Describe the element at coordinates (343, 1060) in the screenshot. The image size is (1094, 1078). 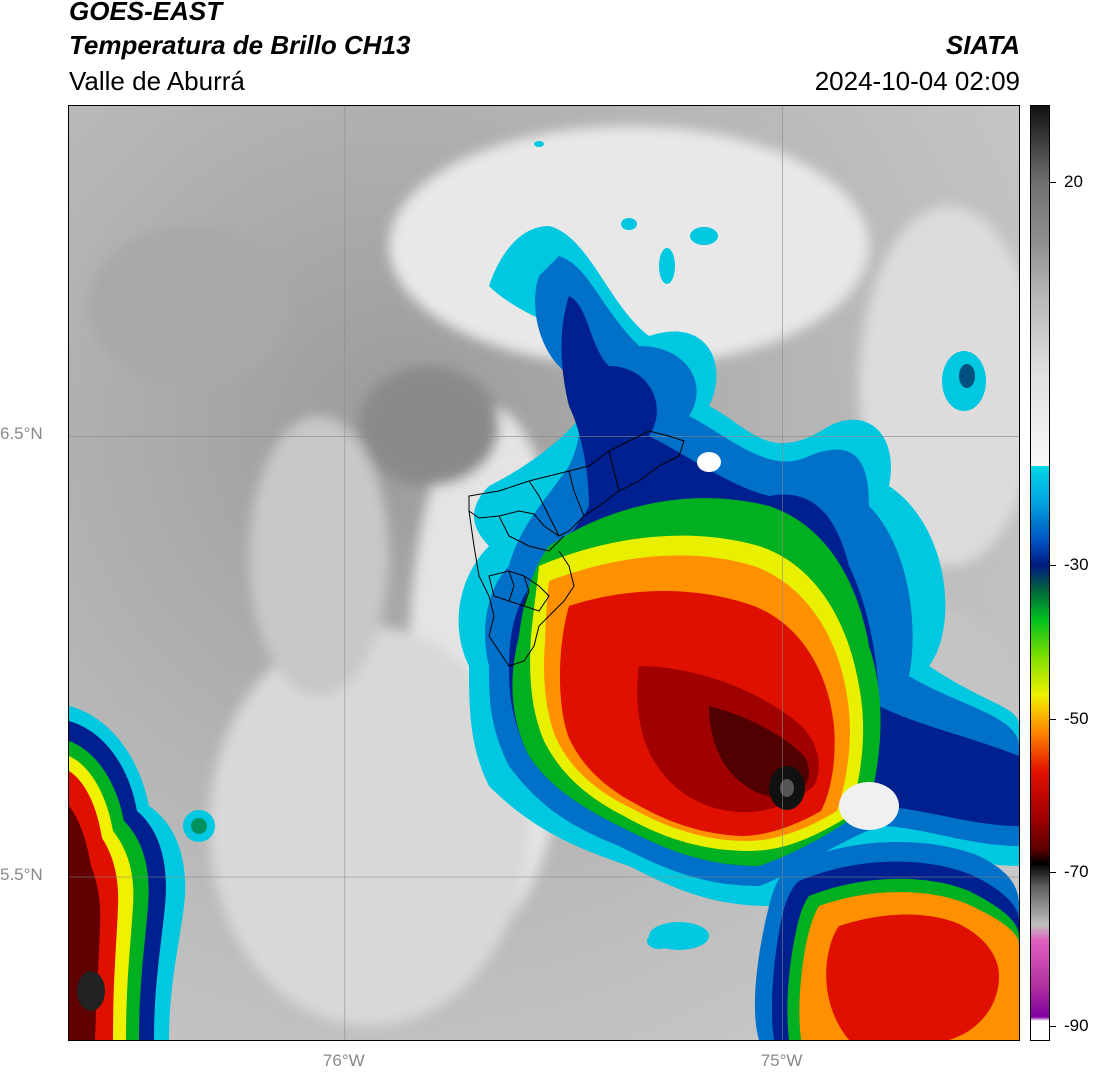
I see `lon-label: 76°W` at that location.